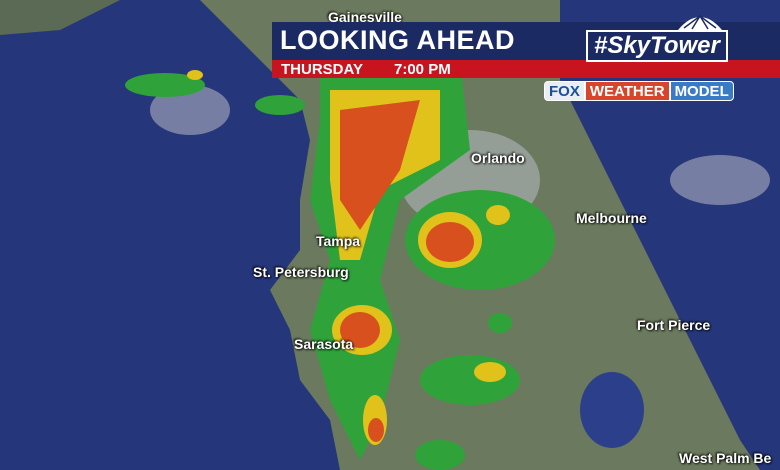  I want to click on title: LOOKING AHEAD, so click(397, 40).